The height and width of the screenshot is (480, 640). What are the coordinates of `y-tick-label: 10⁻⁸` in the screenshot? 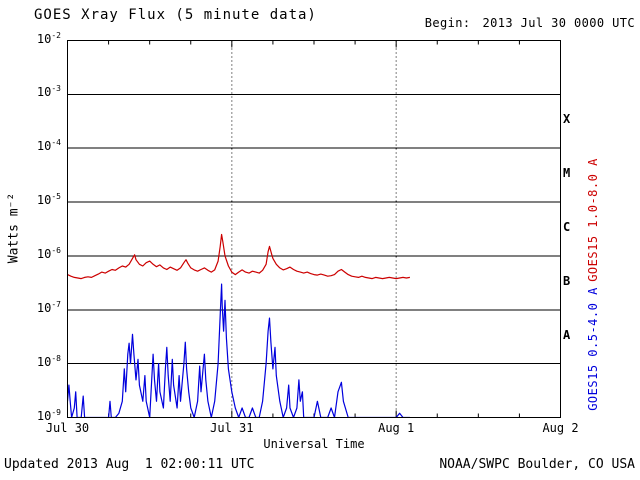 It's located at (48, 361).